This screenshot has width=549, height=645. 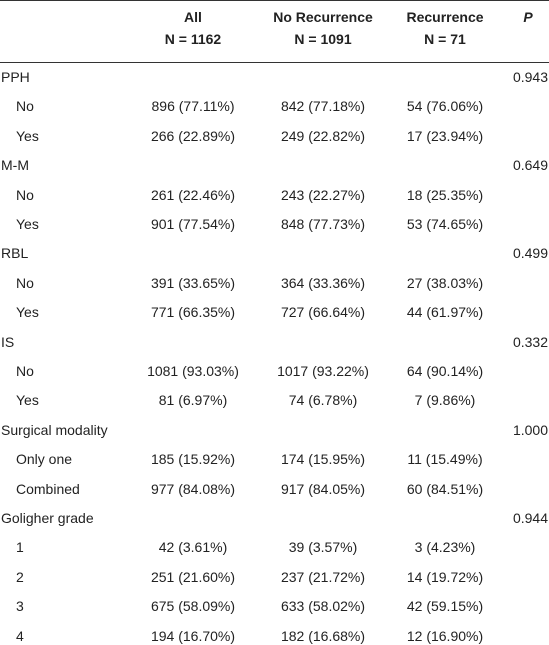 What do you see at coordinates (193, 547) in the screenshot?
I see `cell: 42 (3.61%)` at bounding box center [193, 547].